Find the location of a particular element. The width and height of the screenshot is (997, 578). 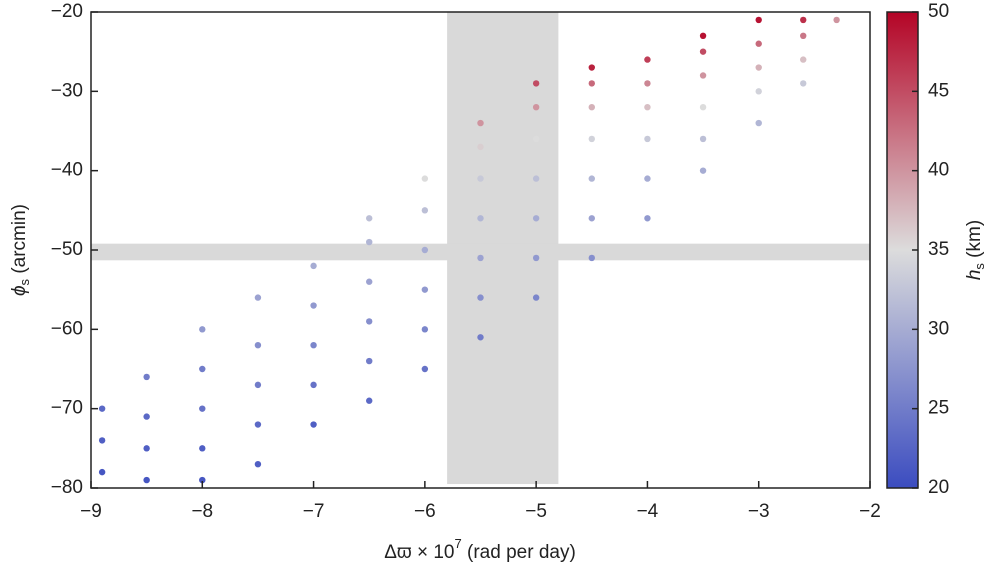

x-tick-label: −4 is located at coordinates (648, 511).